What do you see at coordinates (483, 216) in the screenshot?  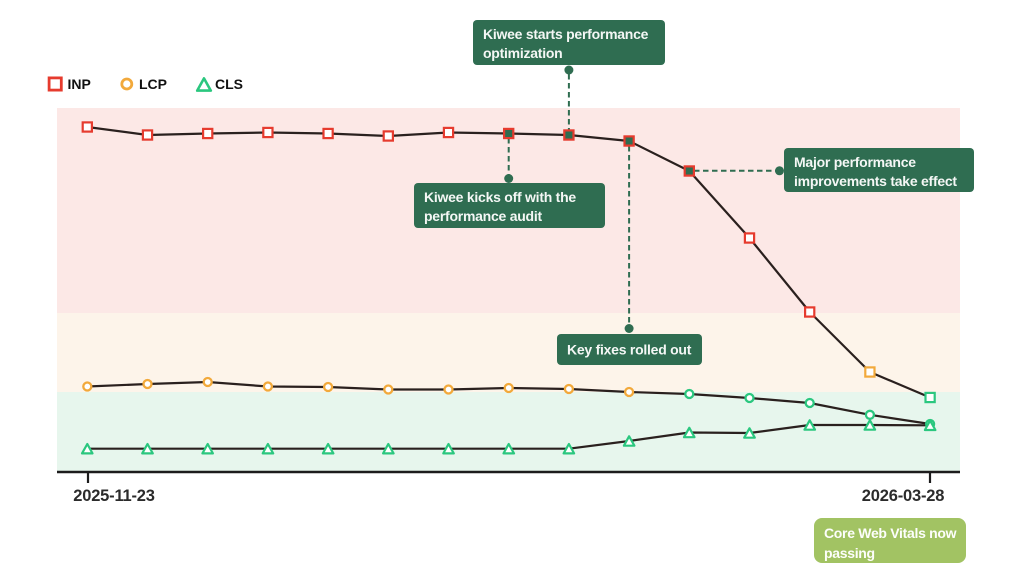 I see `svg-text: performance audit` at bounding box center [483, 216].